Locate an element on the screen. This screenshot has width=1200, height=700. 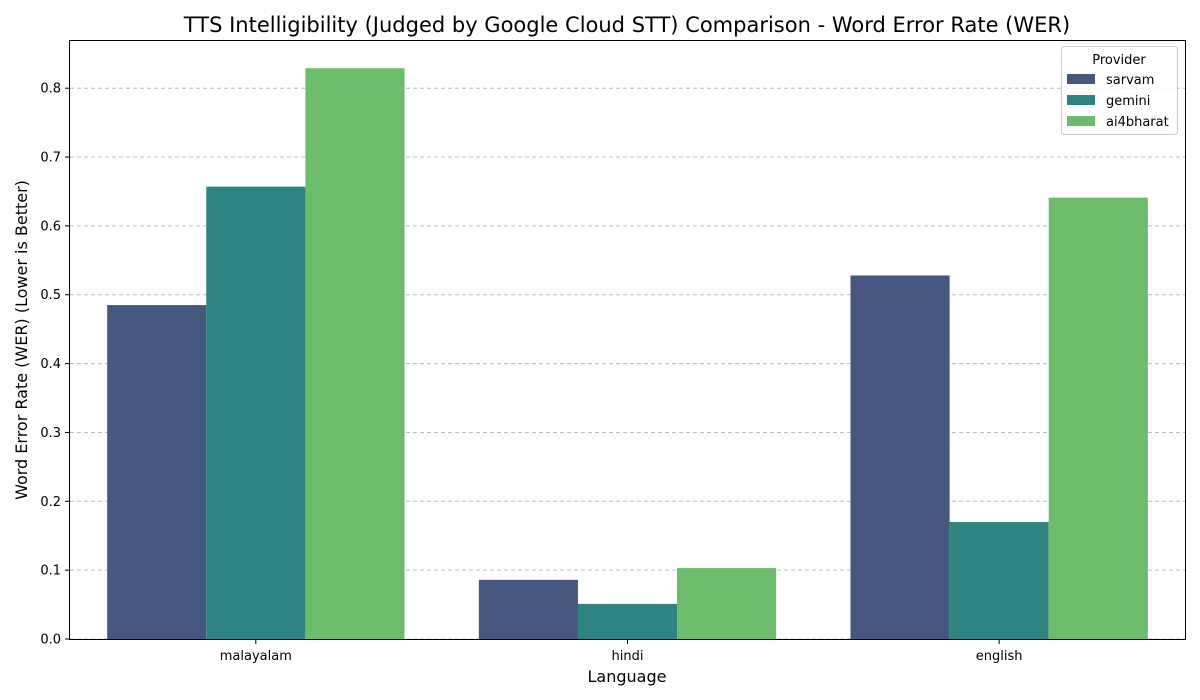
y-tick-label: 0.1 is located at coordinates (50, 571).